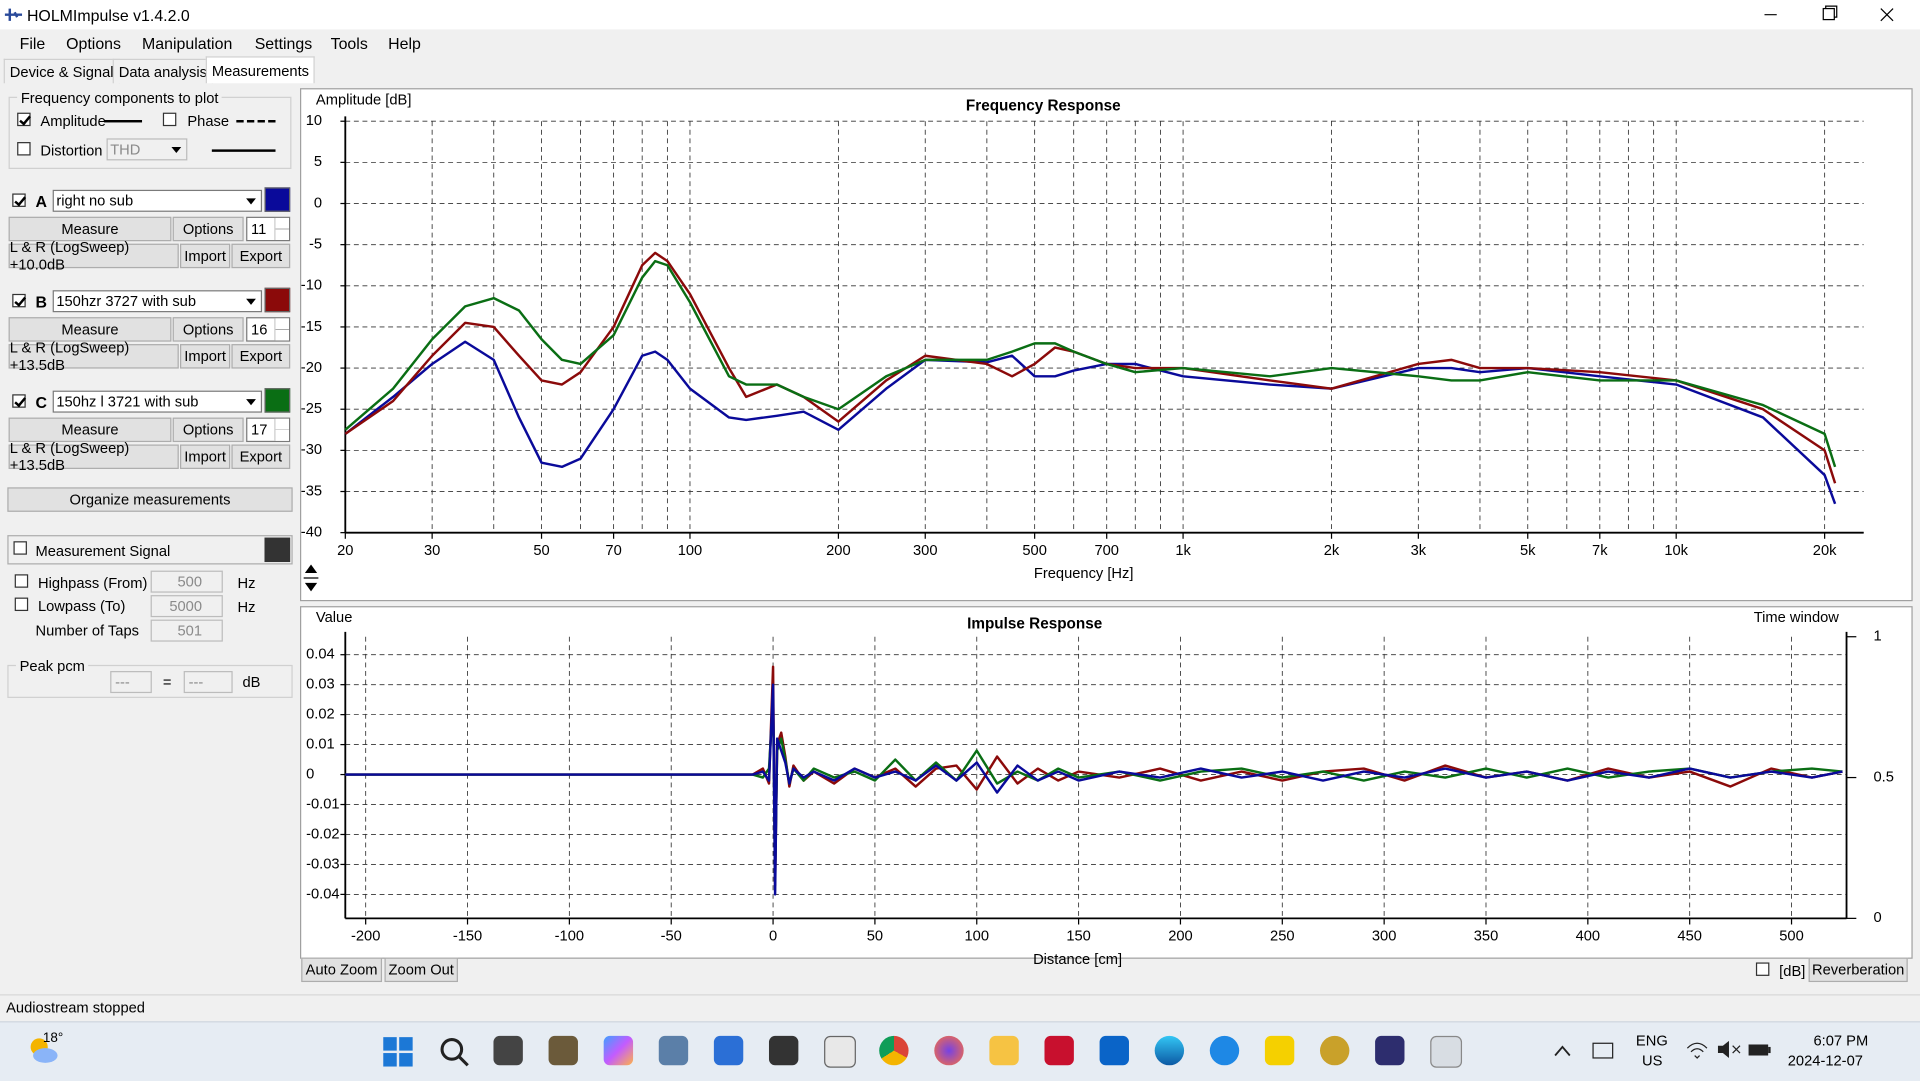 This screenshot has height=1081, width=1920. Describe the element at coordinates (1689, 937) in the screenshot. I see `x-tick-label: 450` at that location.